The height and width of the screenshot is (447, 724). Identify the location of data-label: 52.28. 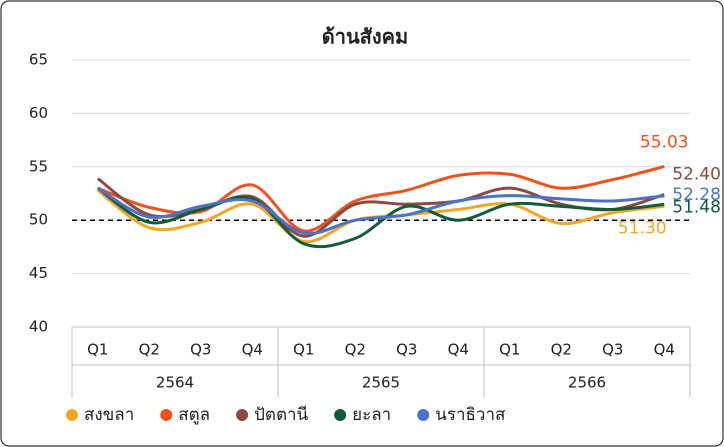
(696, 195).